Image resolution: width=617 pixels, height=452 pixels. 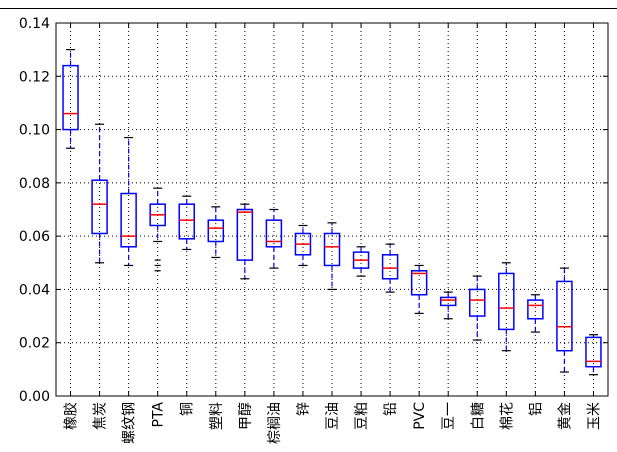 I want to click on x-tick-label: 橡胶, so click(x=71, y=416).